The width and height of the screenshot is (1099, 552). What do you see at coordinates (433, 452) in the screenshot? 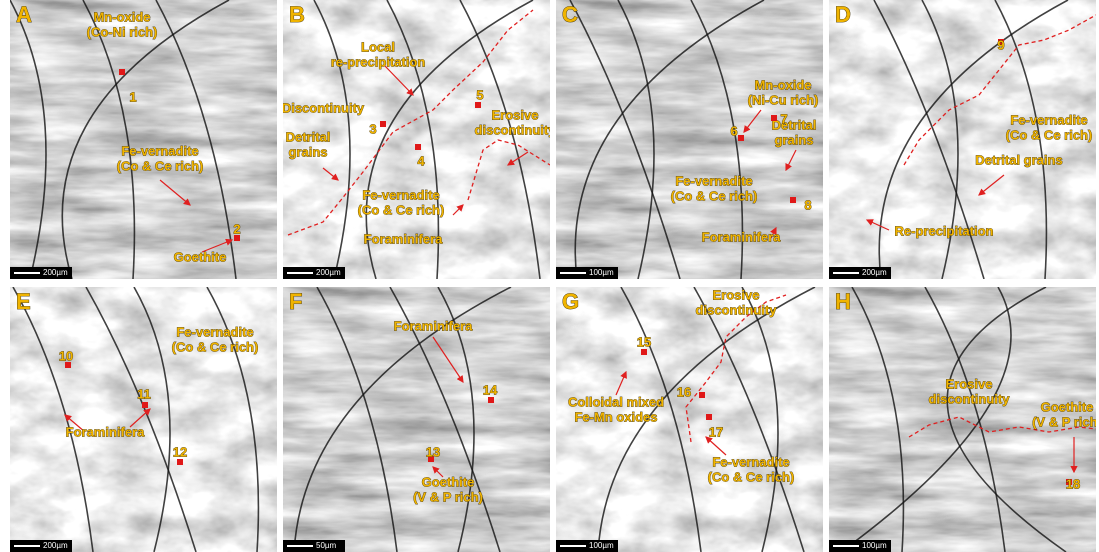
I see `point-label: 13` at bounding box center [433, 452].